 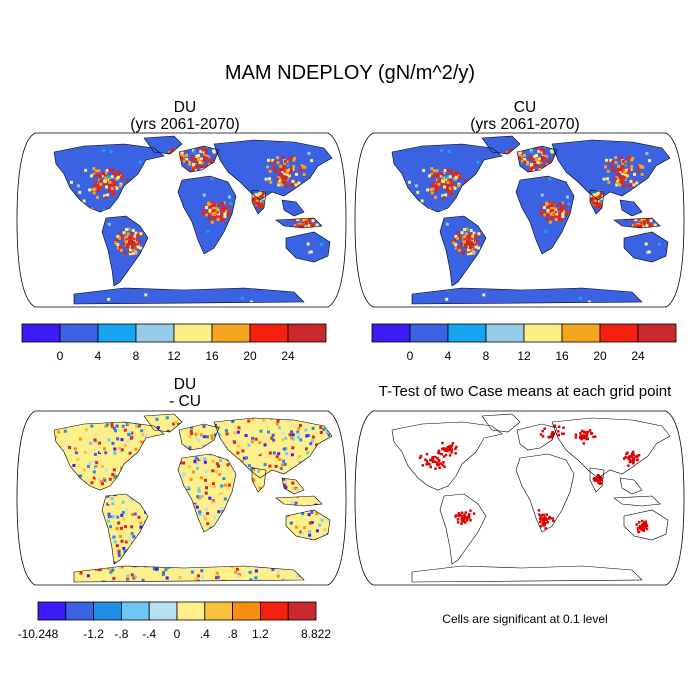 What do you see at coordinates (205, 634) in the screenshot?
I see `colorbar-tick-label: .4` at bounding box center [205, 634].